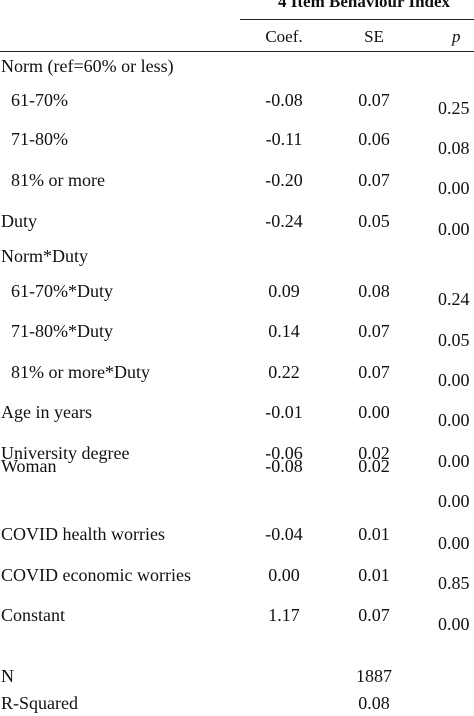 Image resolution: width=474 pixels, height=716 pixels. I want to click on row-label: 81% or more, so click(58, 180).